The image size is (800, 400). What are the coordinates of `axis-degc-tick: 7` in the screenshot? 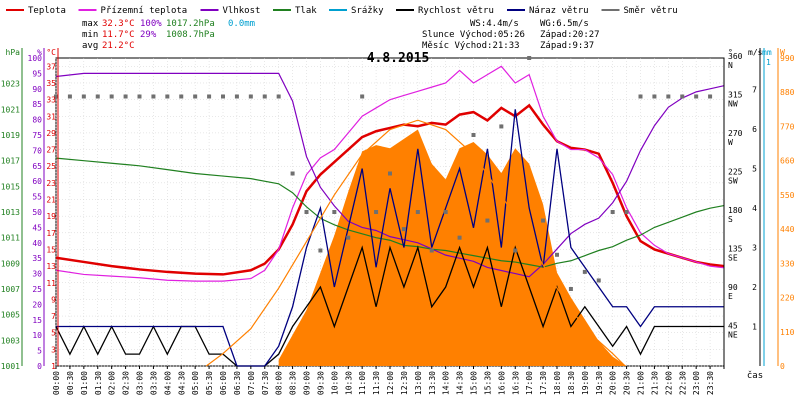 It's located at (53, 316).